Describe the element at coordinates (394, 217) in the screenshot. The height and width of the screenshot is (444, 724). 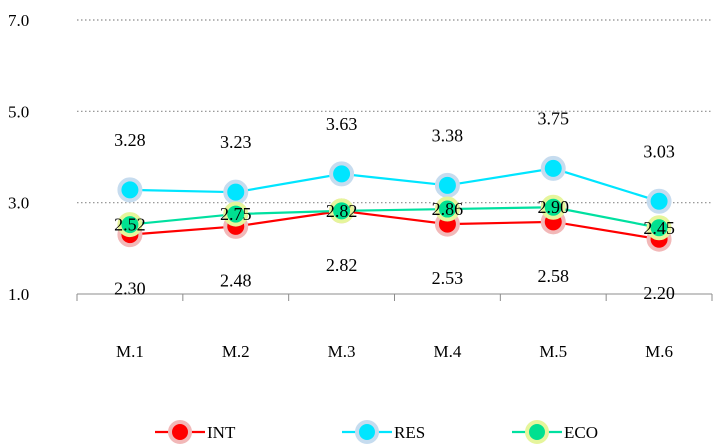
I see `series-line-eco` at that location.